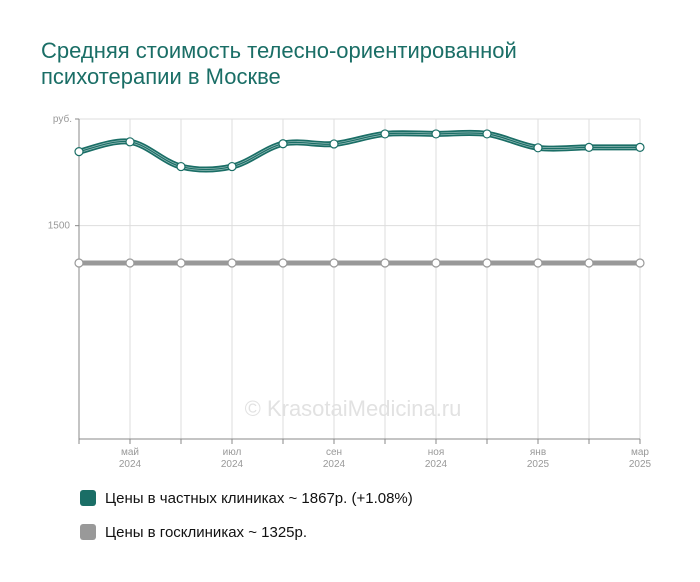 Image resolution: width=700 pixels, height=582 pixels. Describe the element at coordinates (353, 408) in the screenshot. I see `watermark: © KrasotaiMedicina.ru` at that location.